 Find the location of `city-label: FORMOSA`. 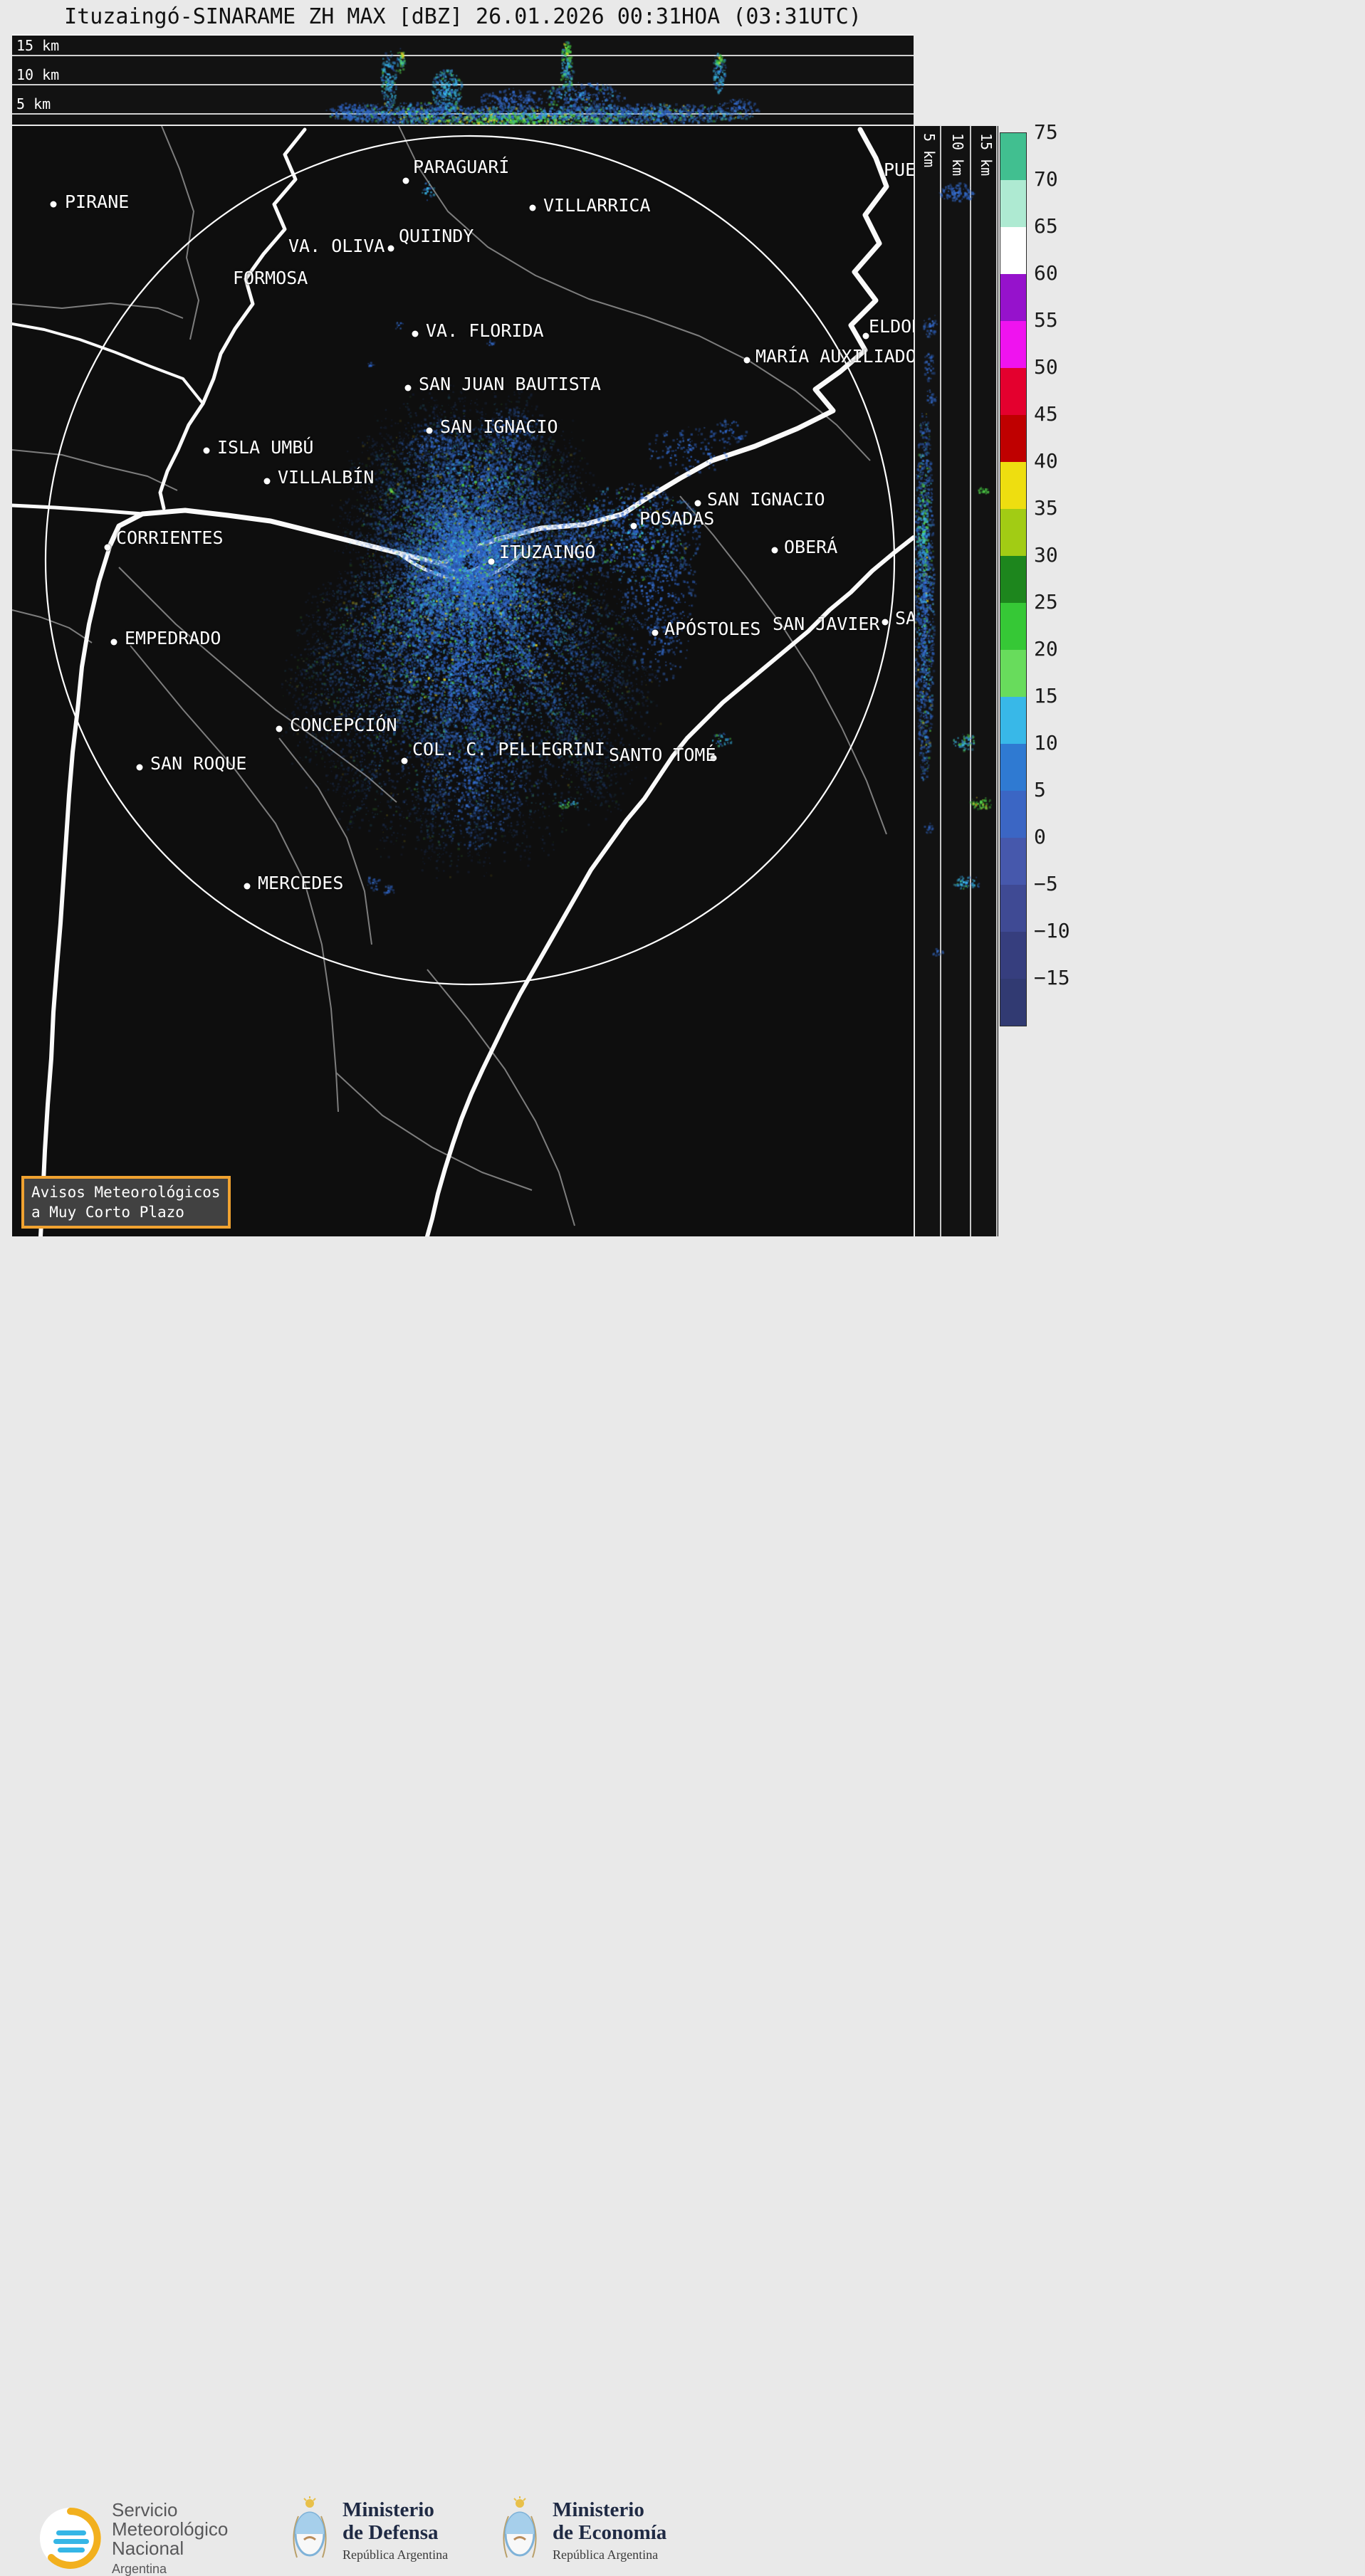

city-label: FORMOSA is located at coordinates (270, 278).